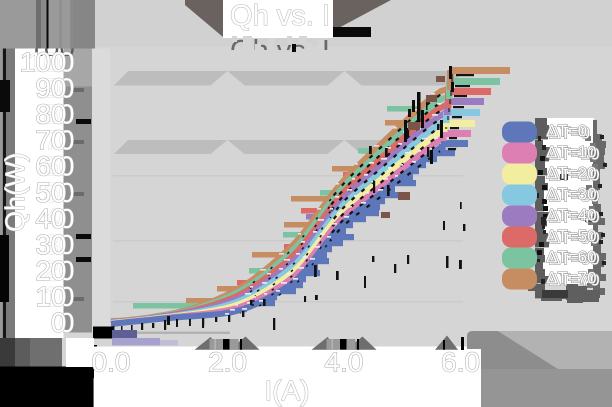 The image size is (612, 407). What do you see at coordinates (280, 16) in the screenshot?
I see `svg-text: Qh vs. I` at bounding box center [280, 16].